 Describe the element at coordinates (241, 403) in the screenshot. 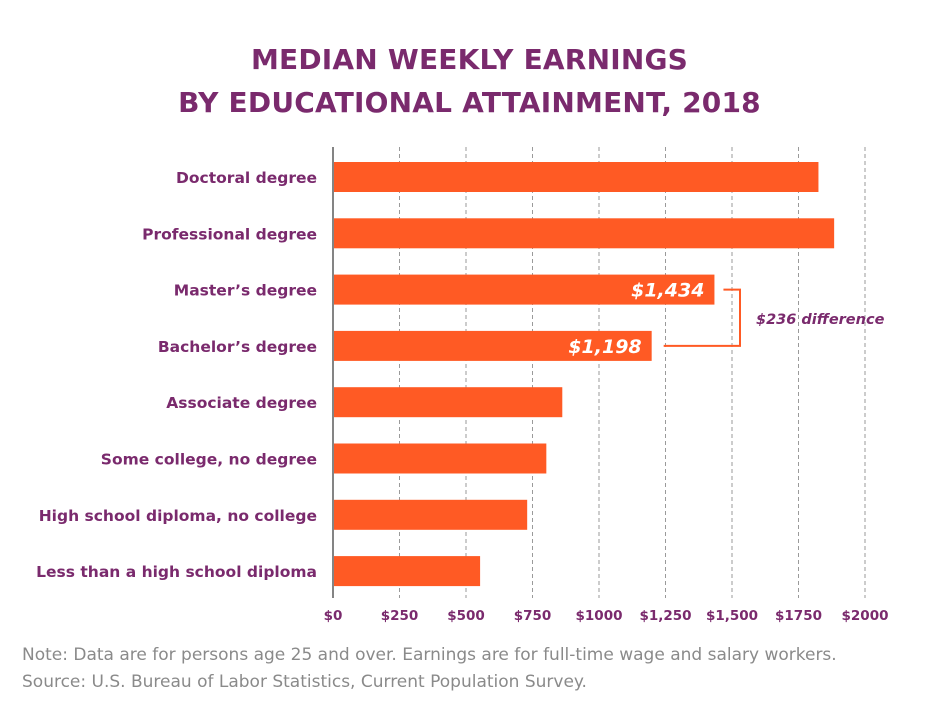

I see `category-label: Associate degree` at that location.